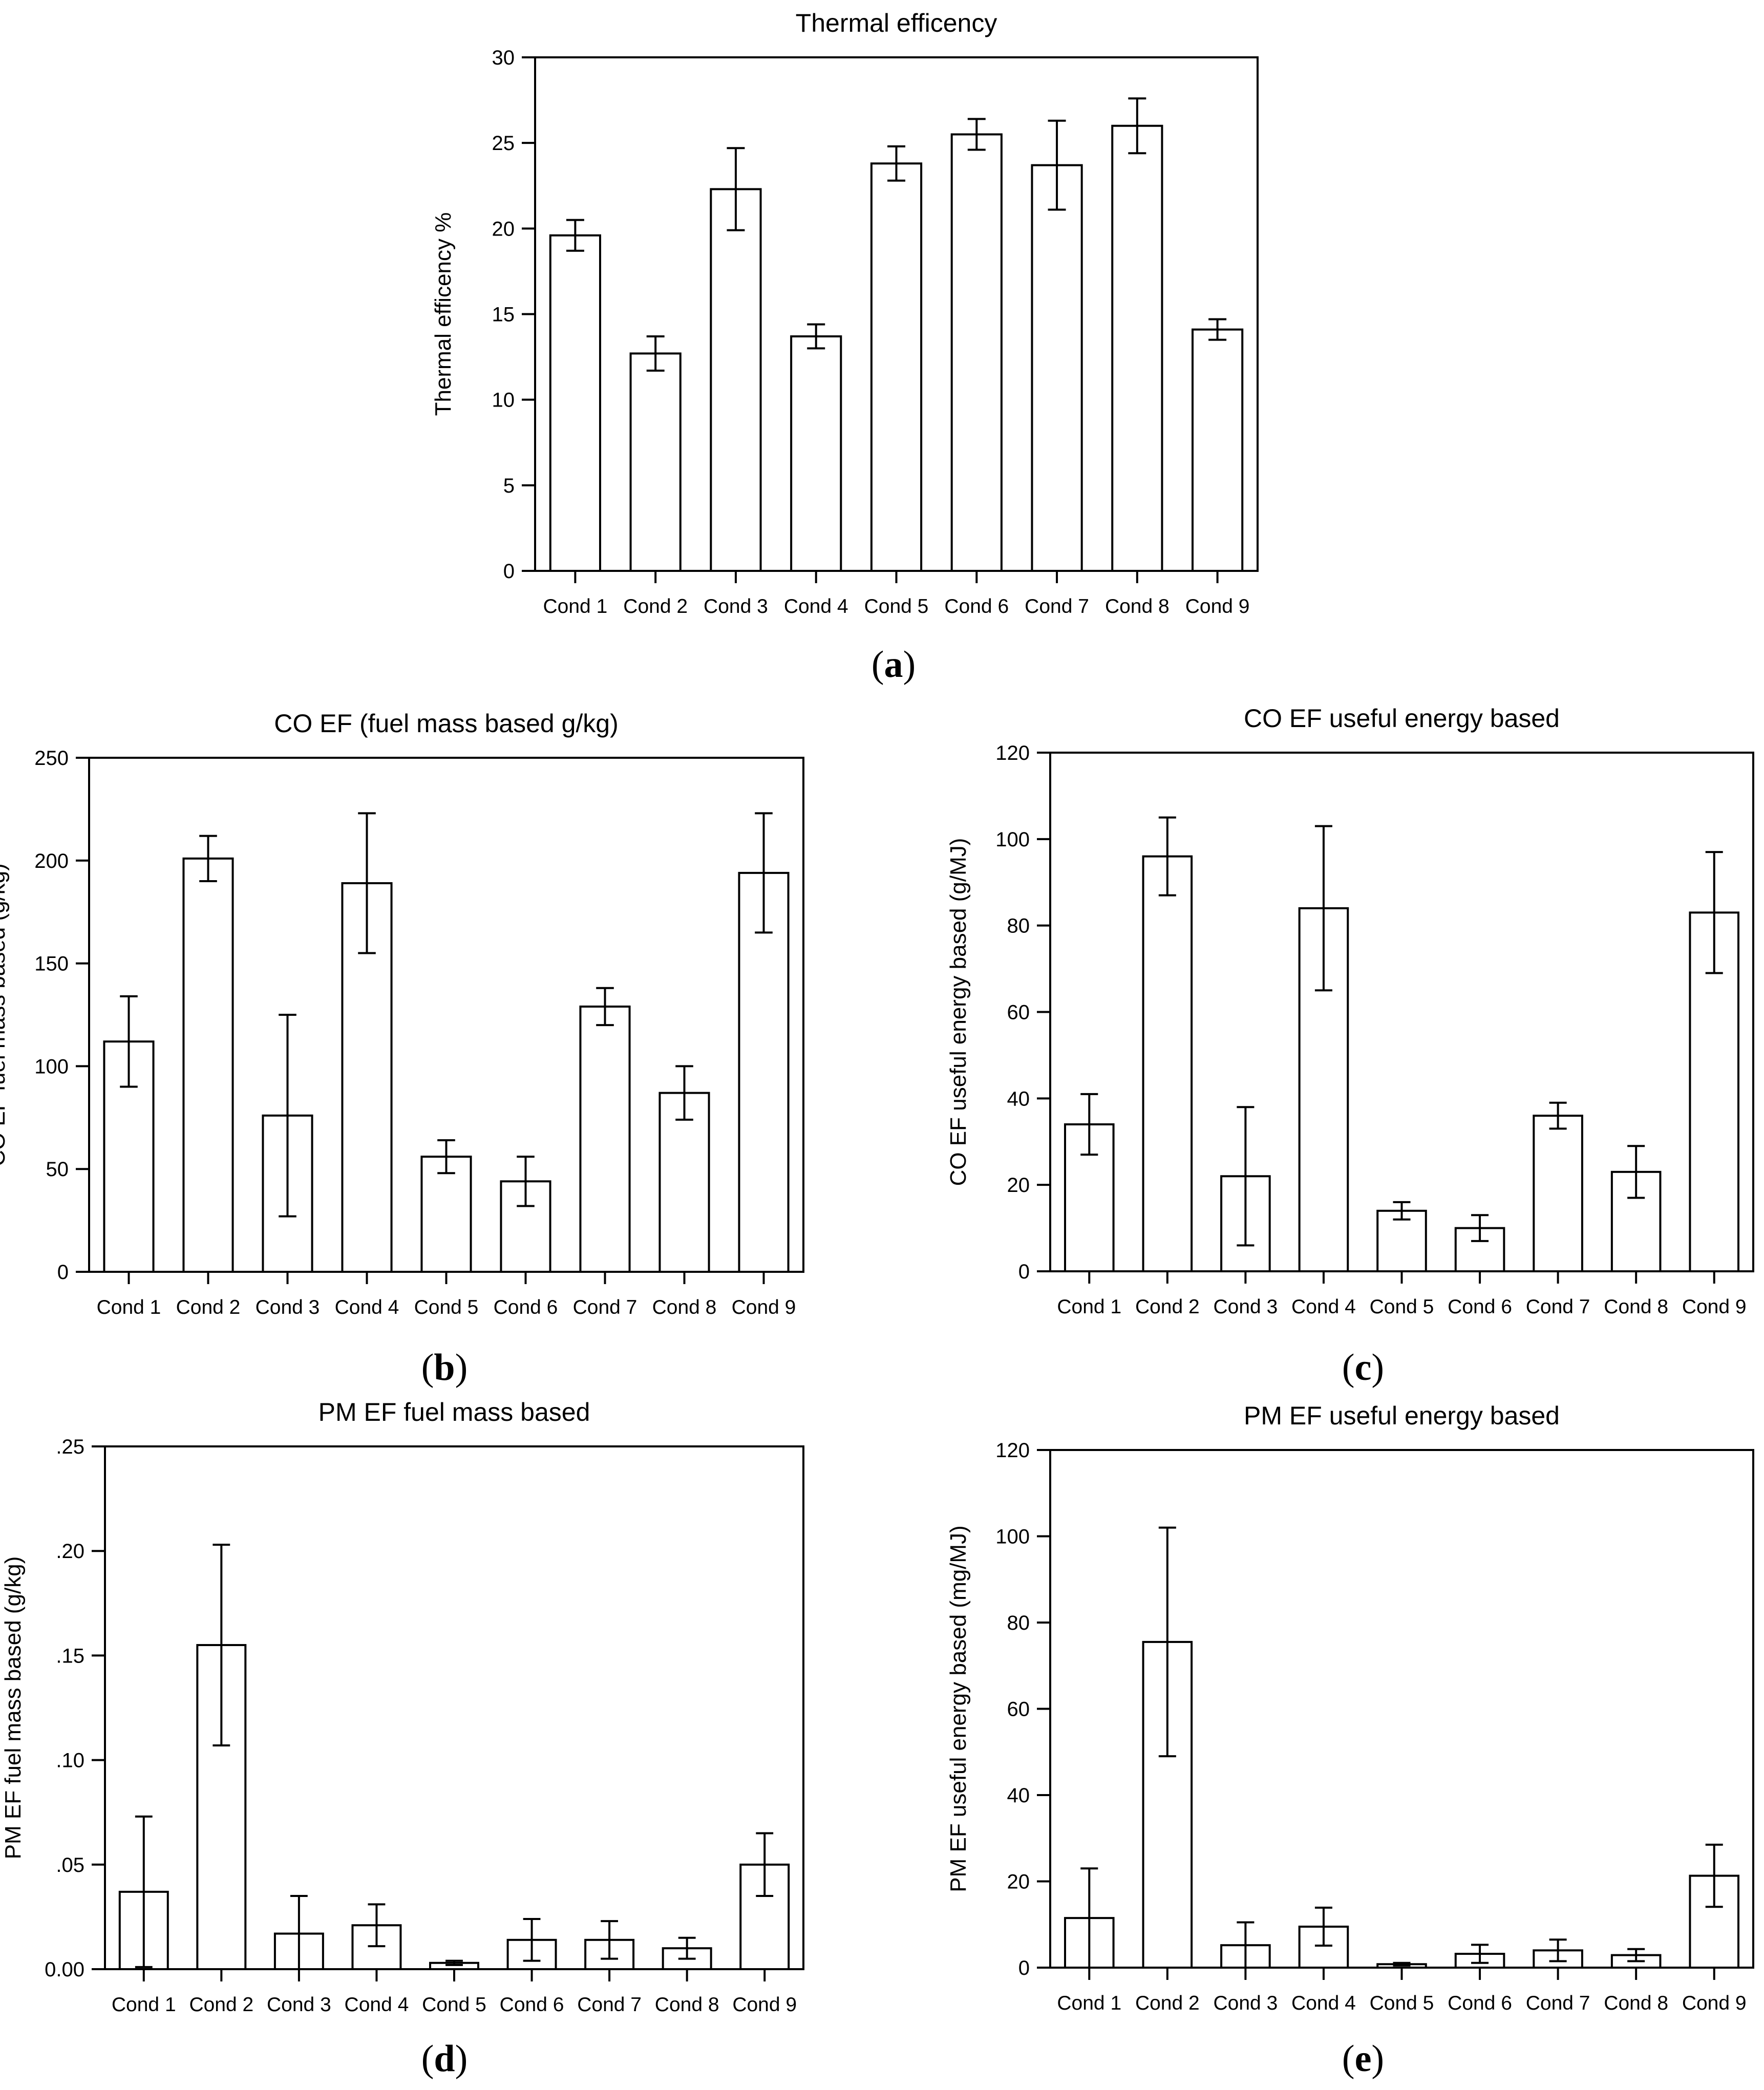 The width and height of the screenshot is (1764, 2090). Describe the element at coordinates (70, 1551) in the screenshot. I see `y-tick-label: .20` at that location.